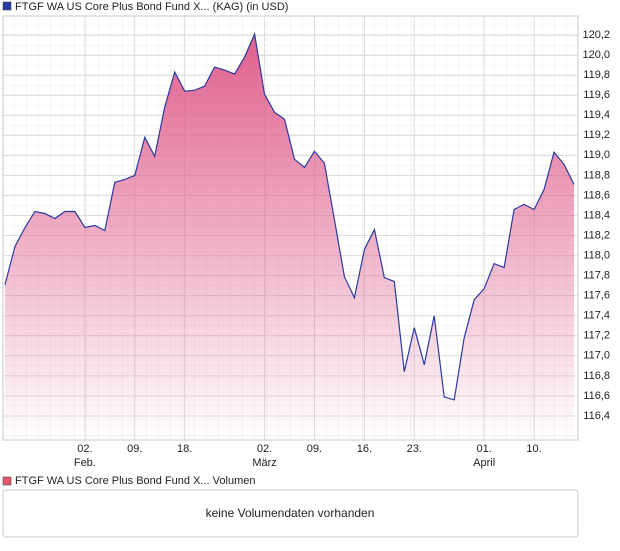 The height and width of the screenshot is (551, 620). What do you see at coordinates (264, 463) in the screenshot?
I see `x-month-label: März` at bounding box center [264, 463].